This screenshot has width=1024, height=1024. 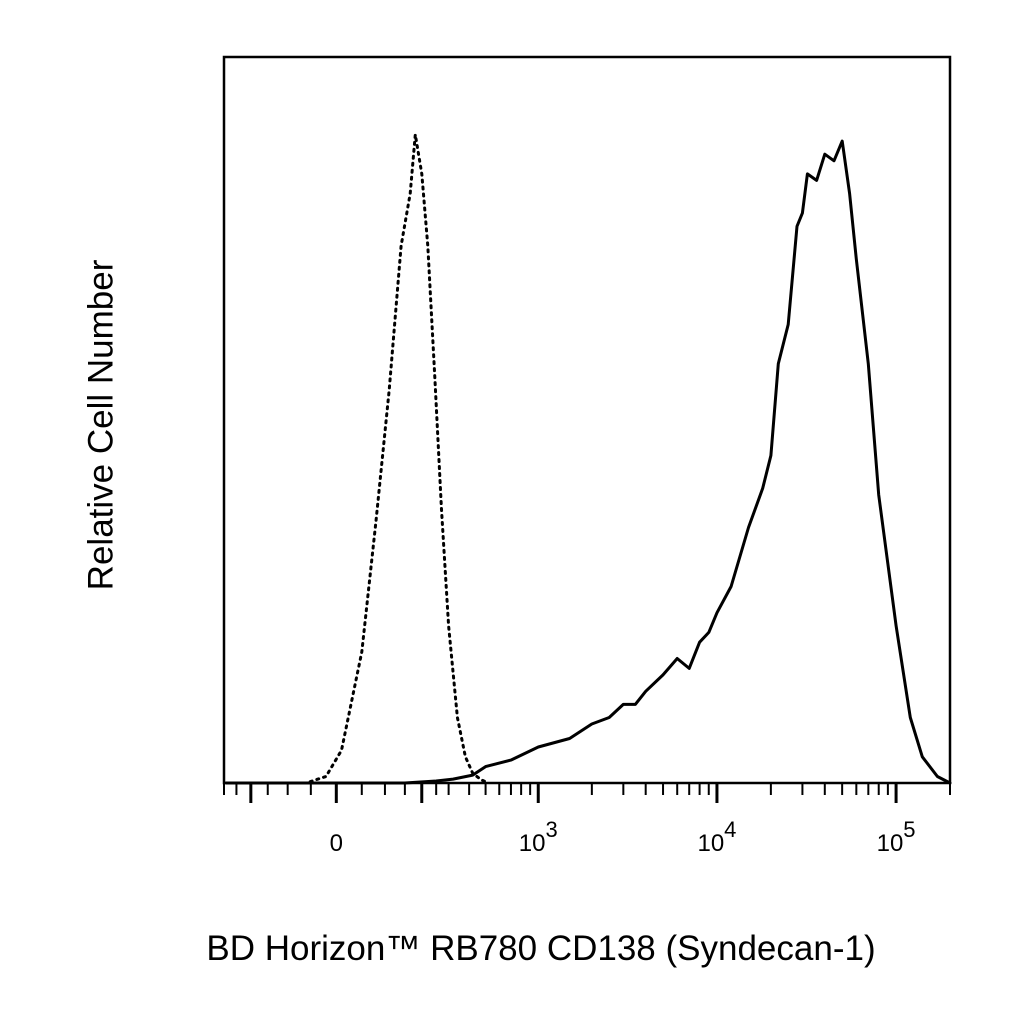 I want to click on x-tick-label-exponent: 4, so click(x=730, y=829).